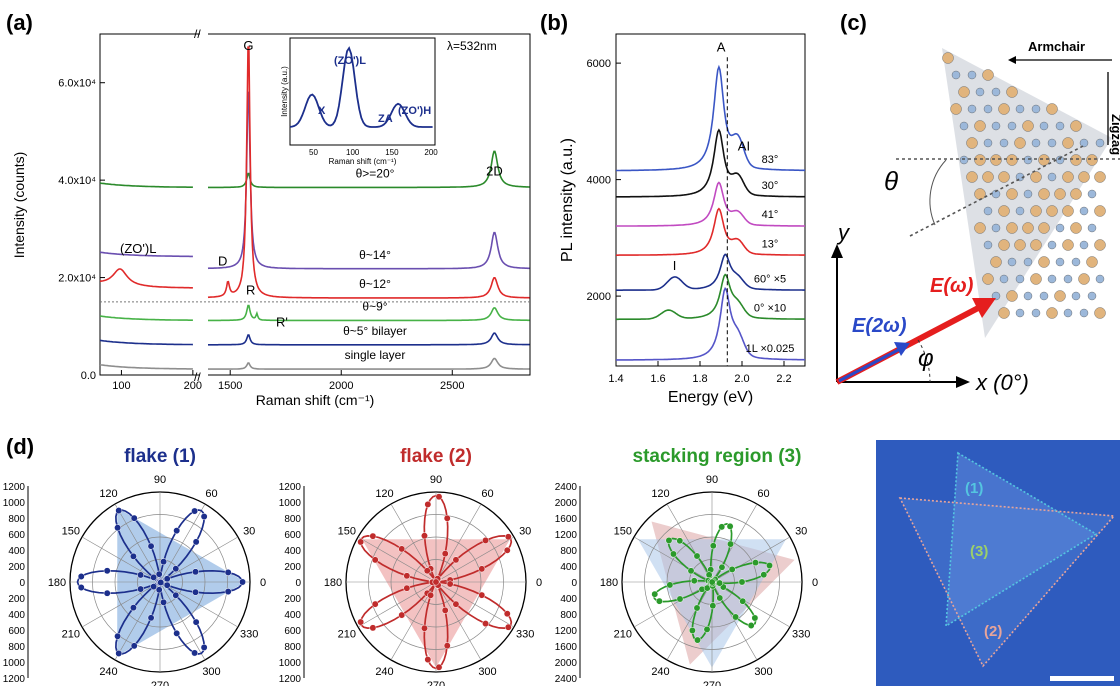 Image resolution: width=1120 pixels, height=686 pixels. Describe the element at coordinates (204, 204) in the screenshot. I see `axis-break-gap` at that location.